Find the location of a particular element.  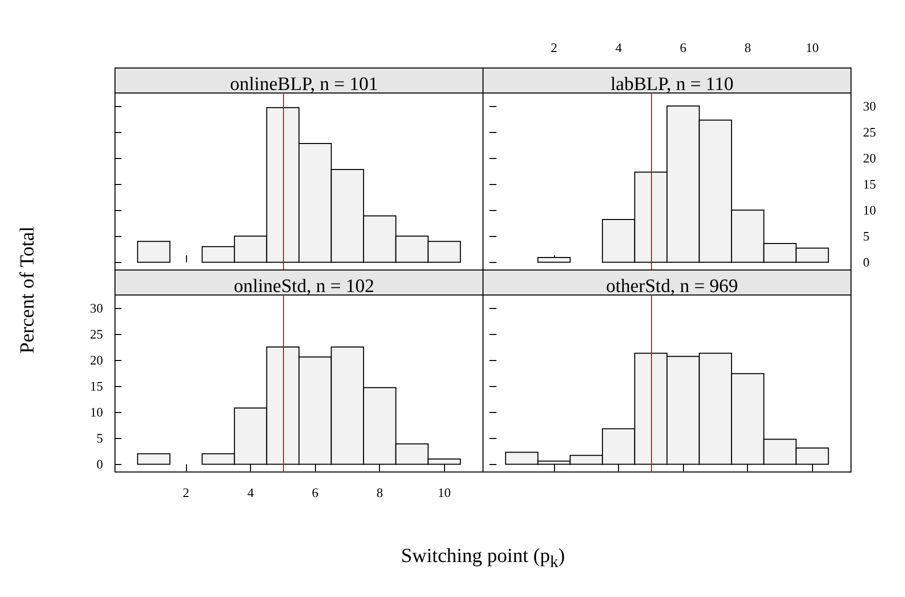

y-axis-title: Percent of Total is located at coordinates (28, 290).